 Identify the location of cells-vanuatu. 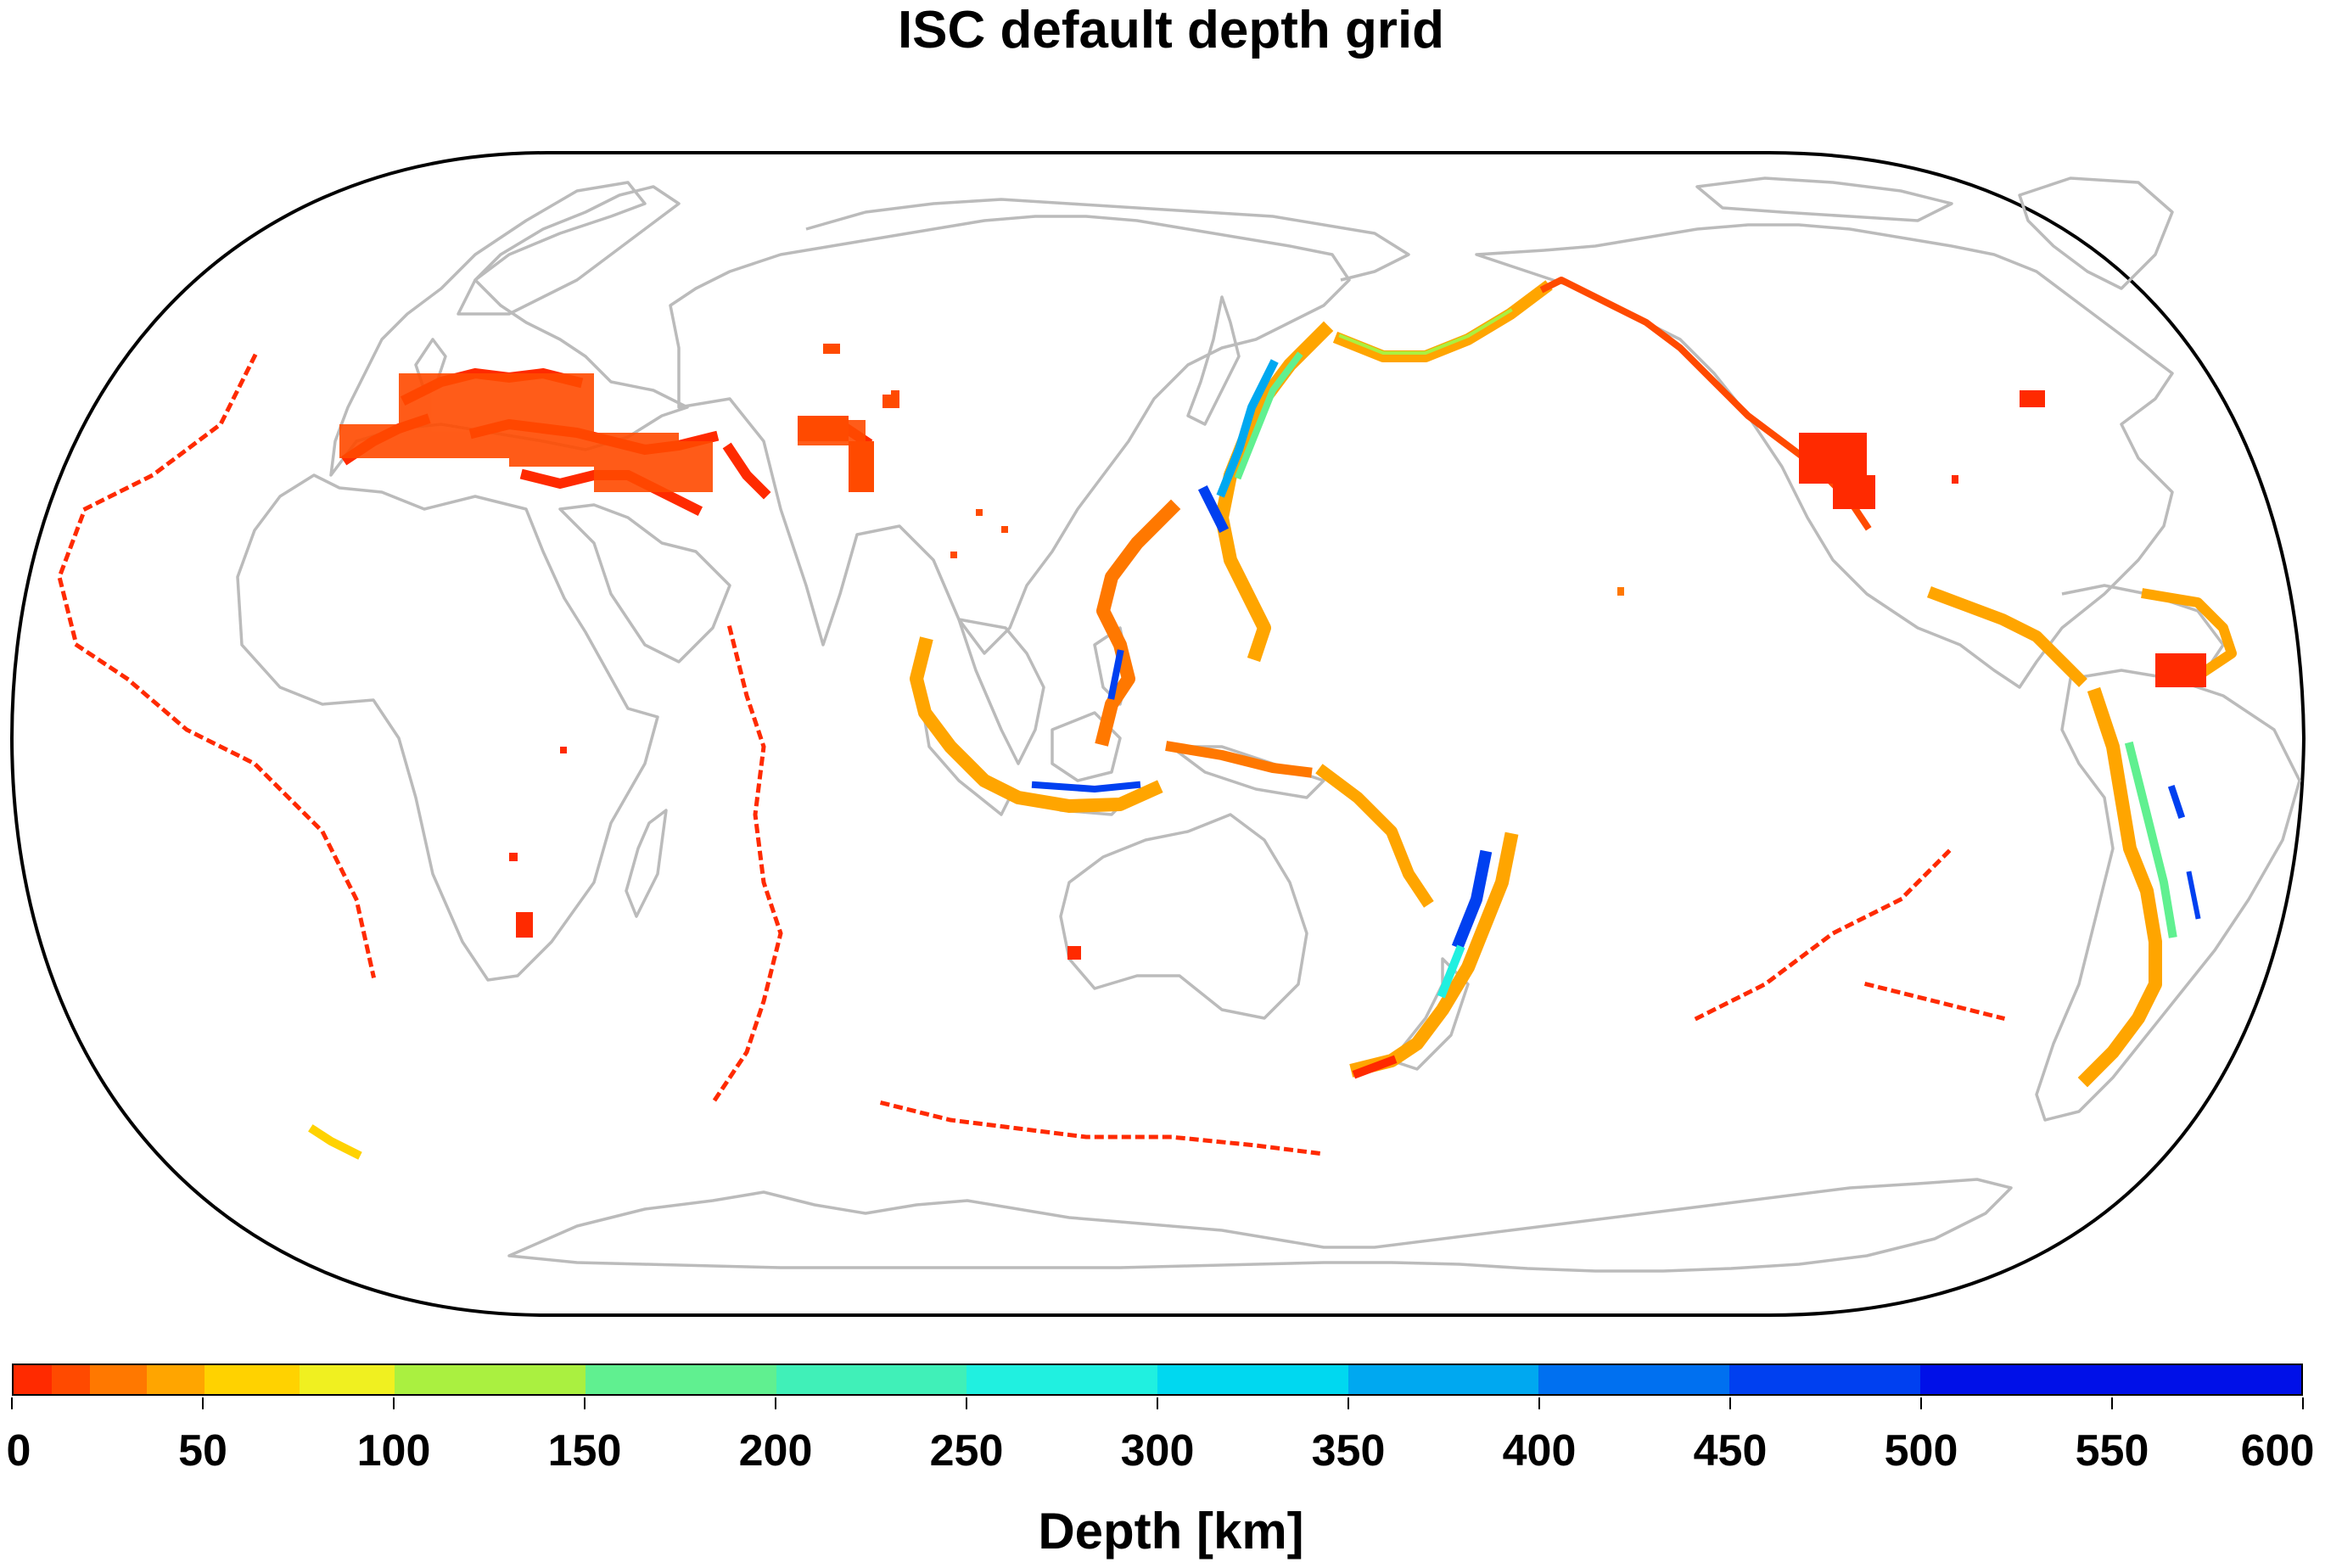
(1374, 836).